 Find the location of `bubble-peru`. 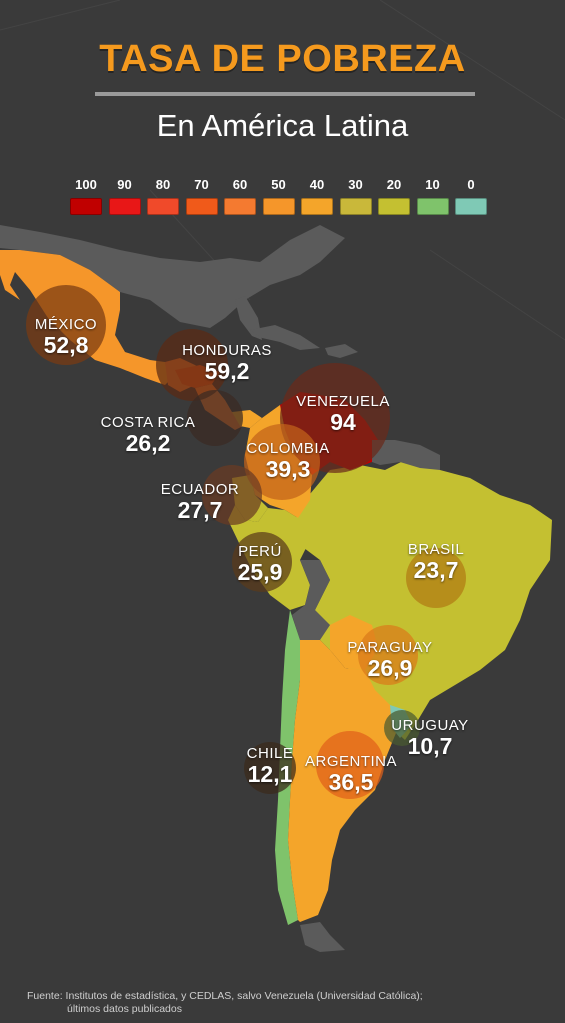

bubble-peru is located at coordinates (262, 562).